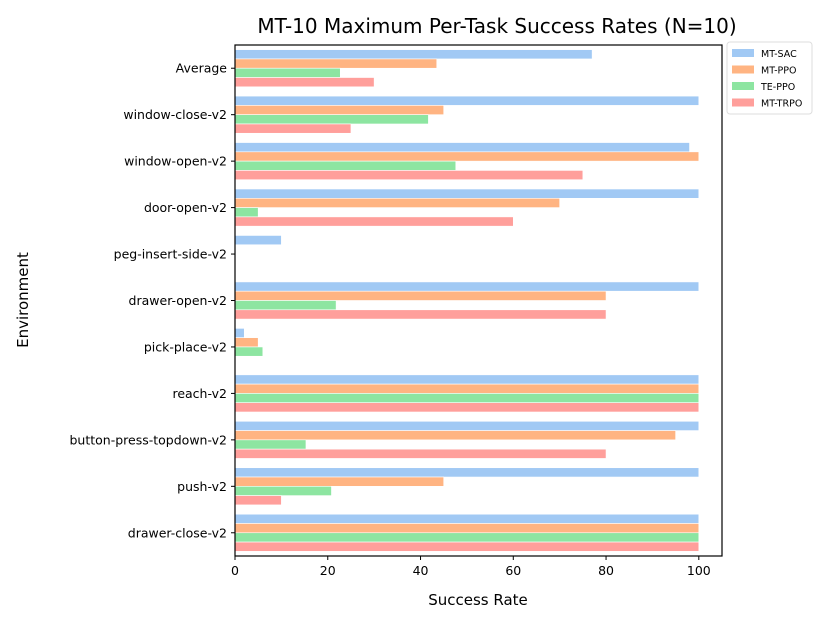  What do you see at coordinates (779, 71) in the screenshot?
I see `legend-label: MT-PPO` at bounding box center [779, 71].